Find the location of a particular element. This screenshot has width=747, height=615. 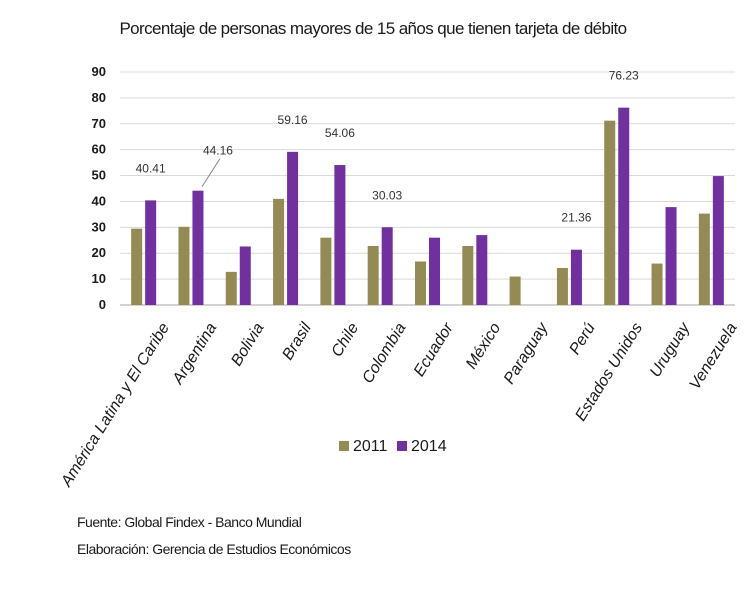

legend-label: 2014 is located at coordinates (429, 446).